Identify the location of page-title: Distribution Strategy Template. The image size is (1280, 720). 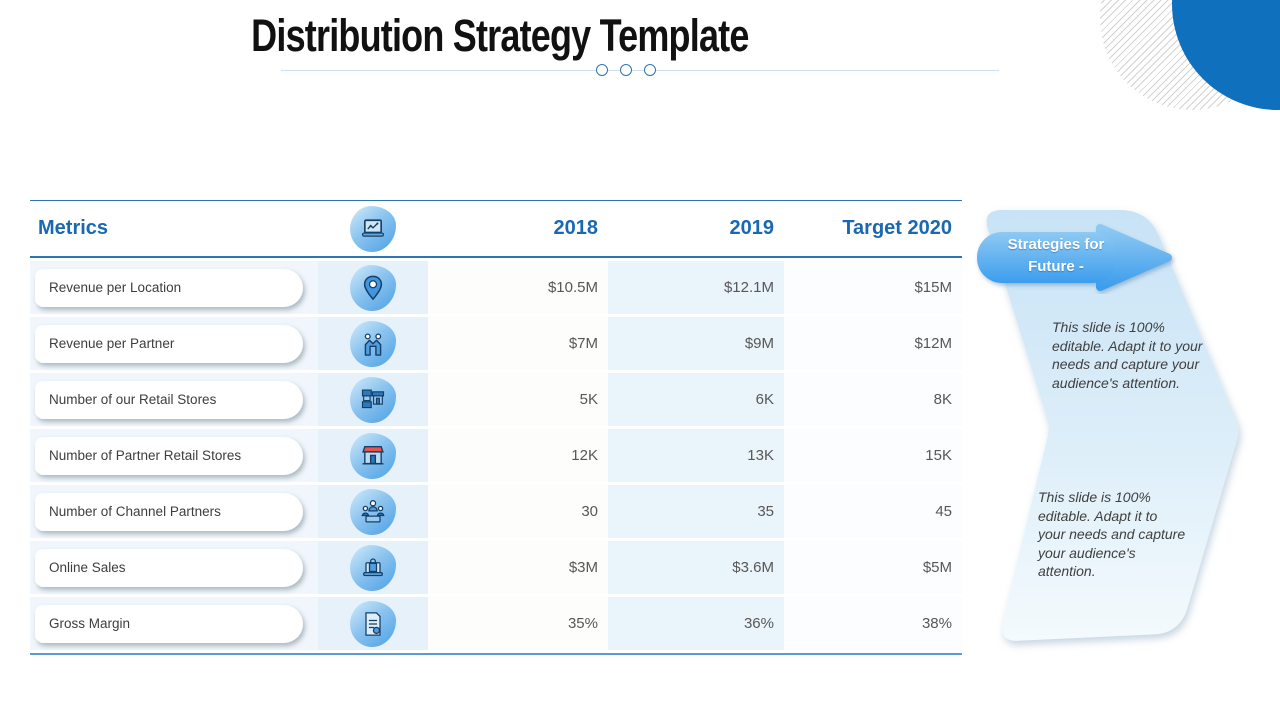
(500, 35).